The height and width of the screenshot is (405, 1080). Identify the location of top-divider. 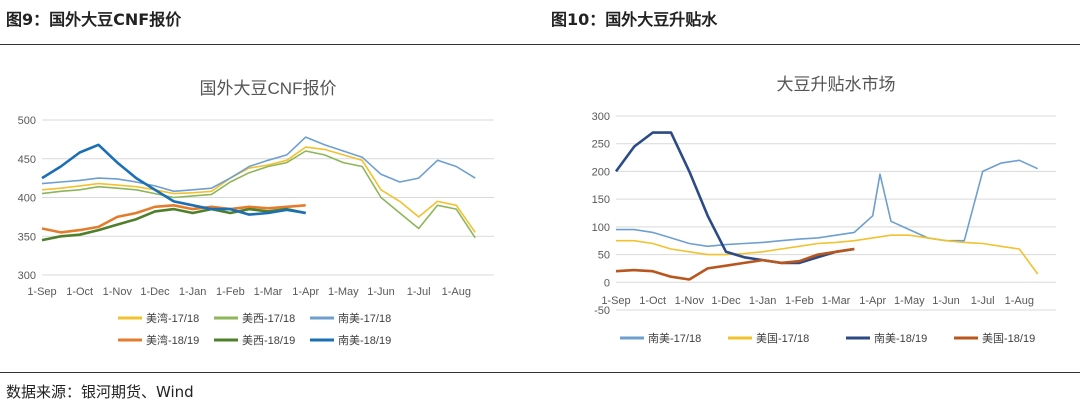
(540, 44).